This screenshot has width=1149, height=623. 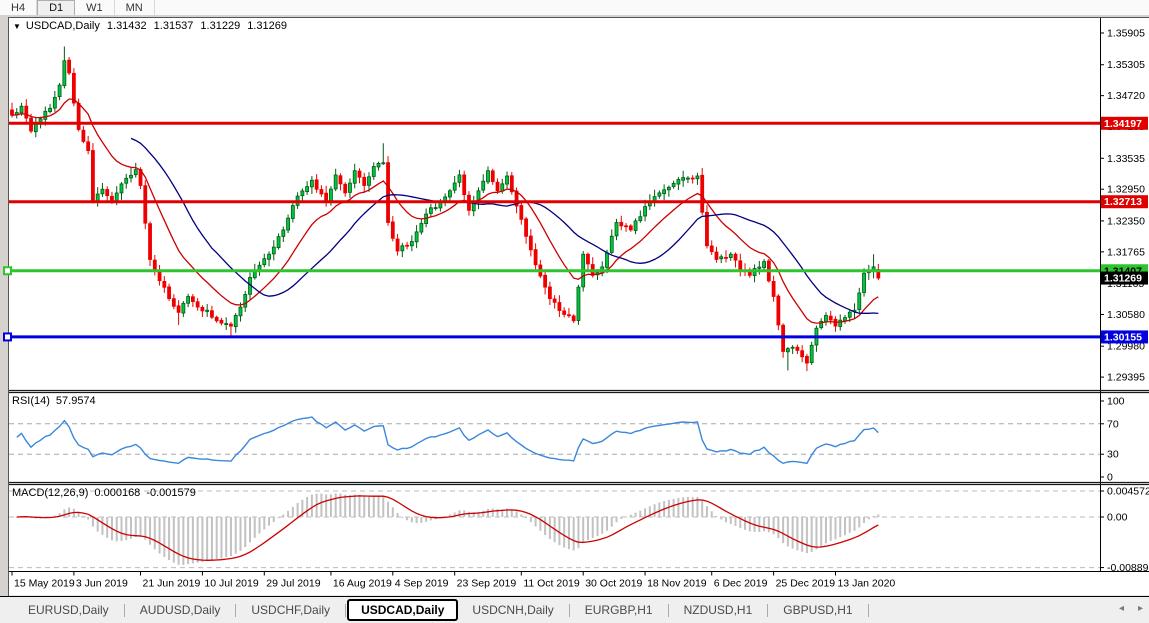 What do you see at coordinates (1126, 190) in the screenshot?
I see `svg-text: 1.32950` at bounding box center [1126, 190].